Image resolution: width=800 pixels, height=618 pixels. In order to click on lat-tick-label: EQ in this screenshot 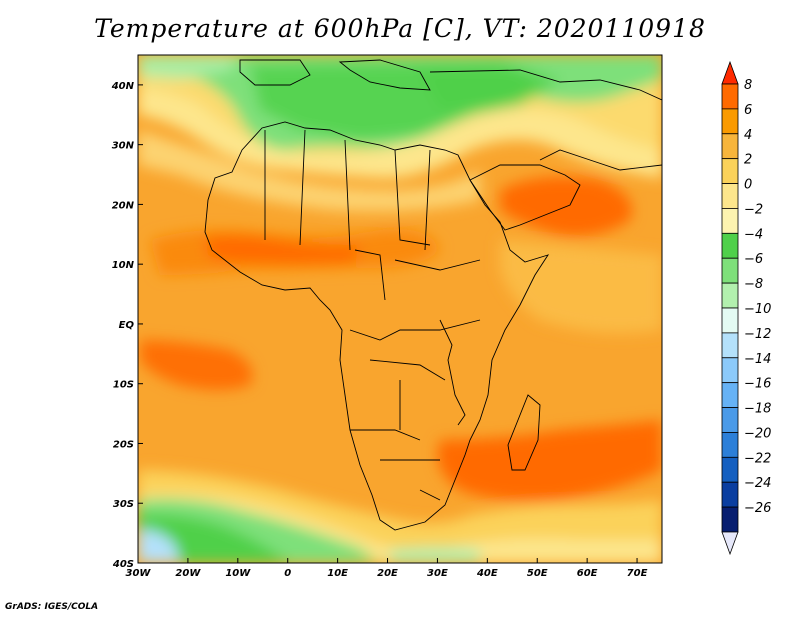, I will do `click(127, 325)`.